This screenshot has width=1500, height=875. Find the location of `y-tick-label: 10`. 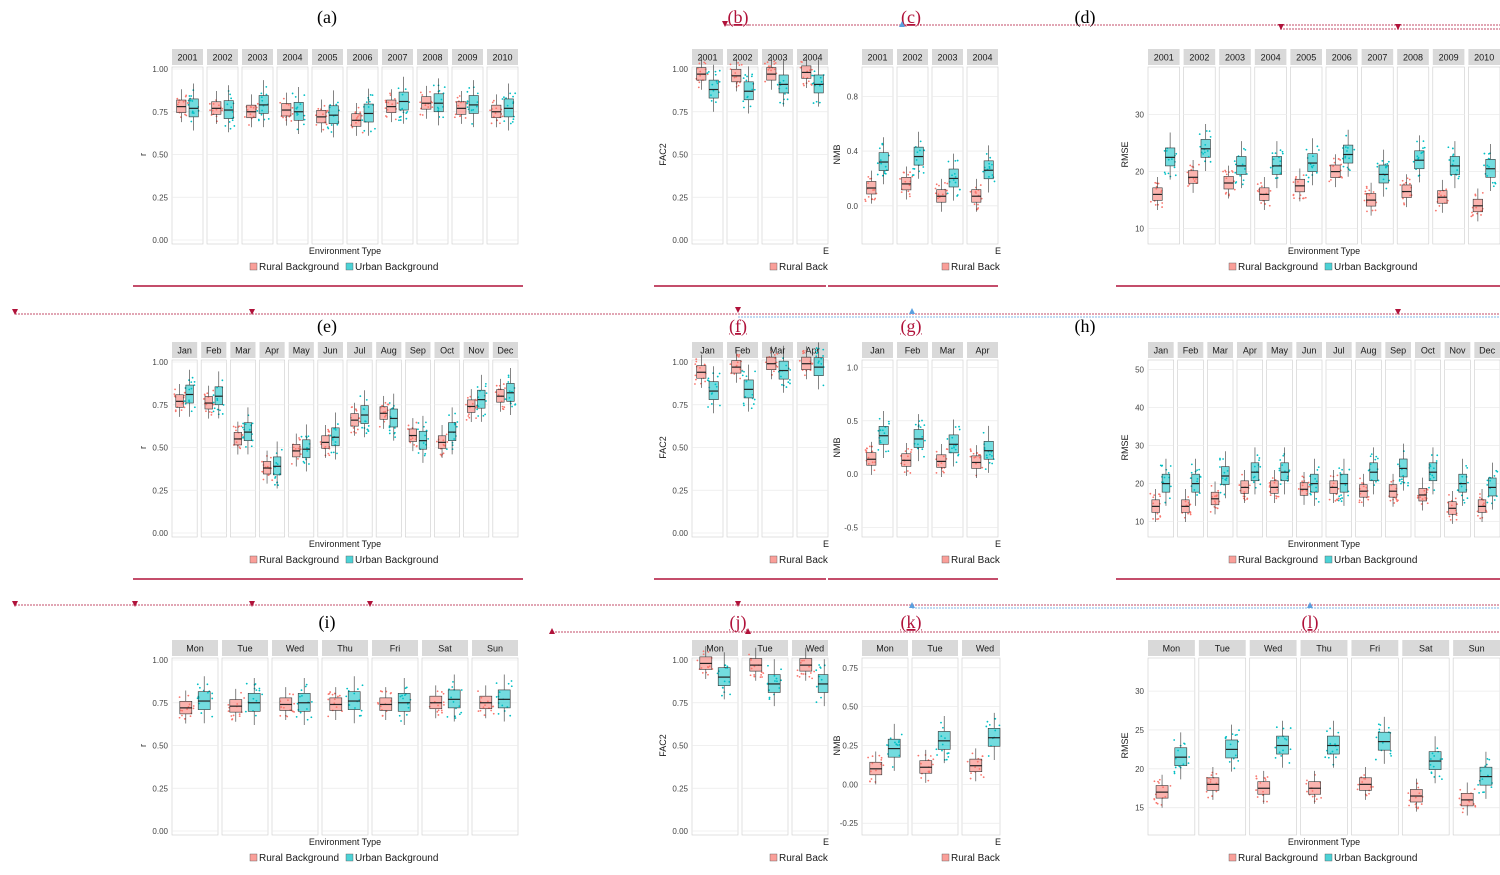

y-tick-label: 10 is located at coordinates (1139, 229).